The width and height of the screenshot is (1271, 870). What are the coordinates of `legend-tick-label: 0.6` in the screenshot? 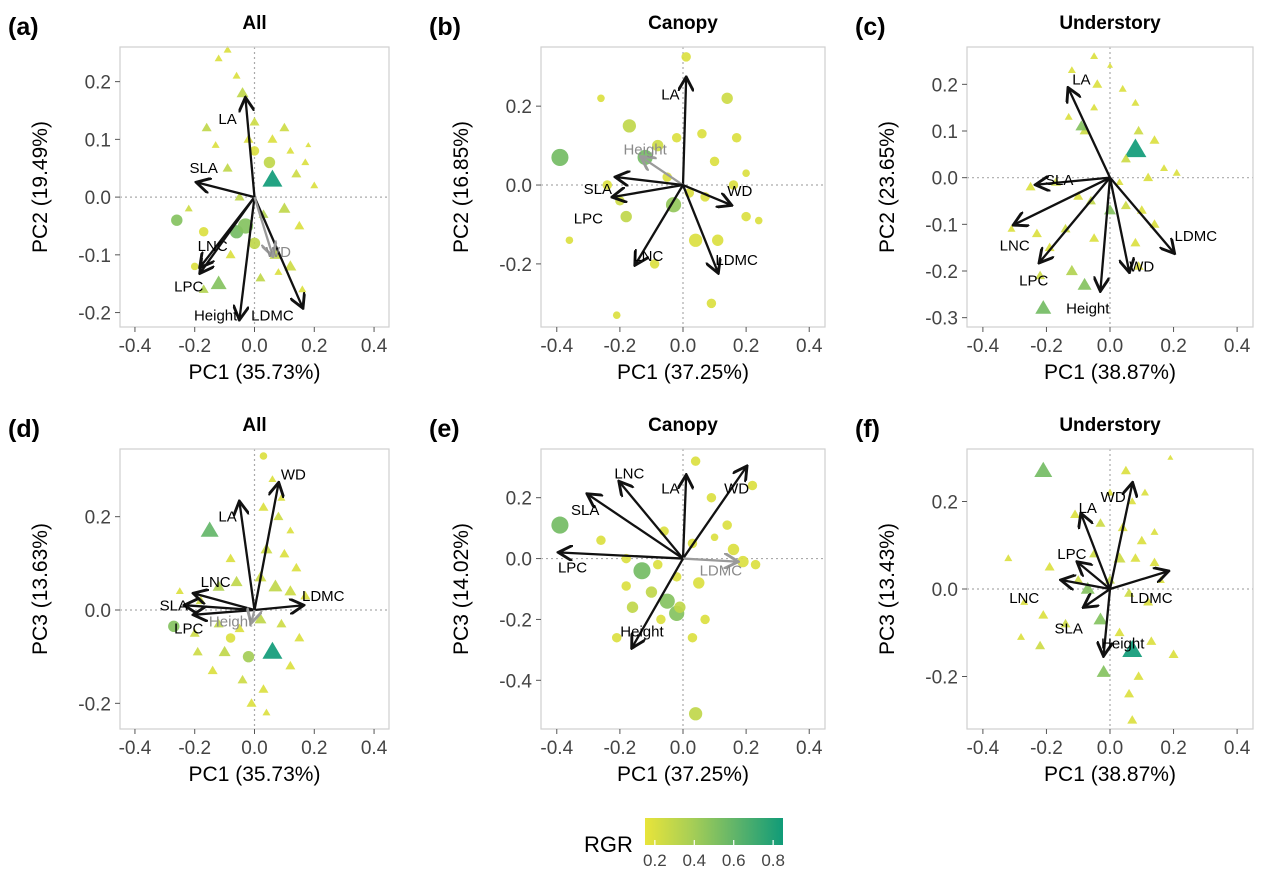 It's located at (734, 860).